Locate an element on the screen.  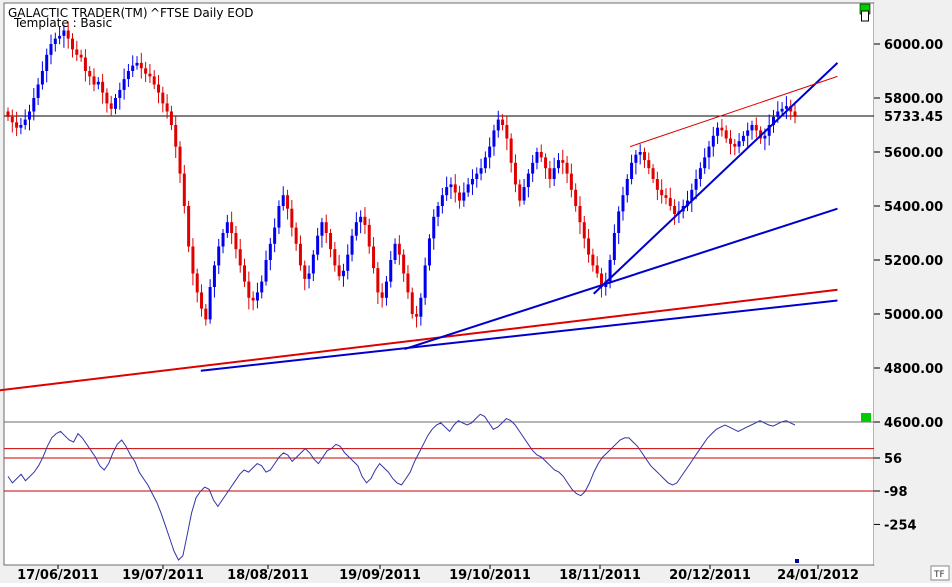
tf-badge is located at coordinates (940, 573).